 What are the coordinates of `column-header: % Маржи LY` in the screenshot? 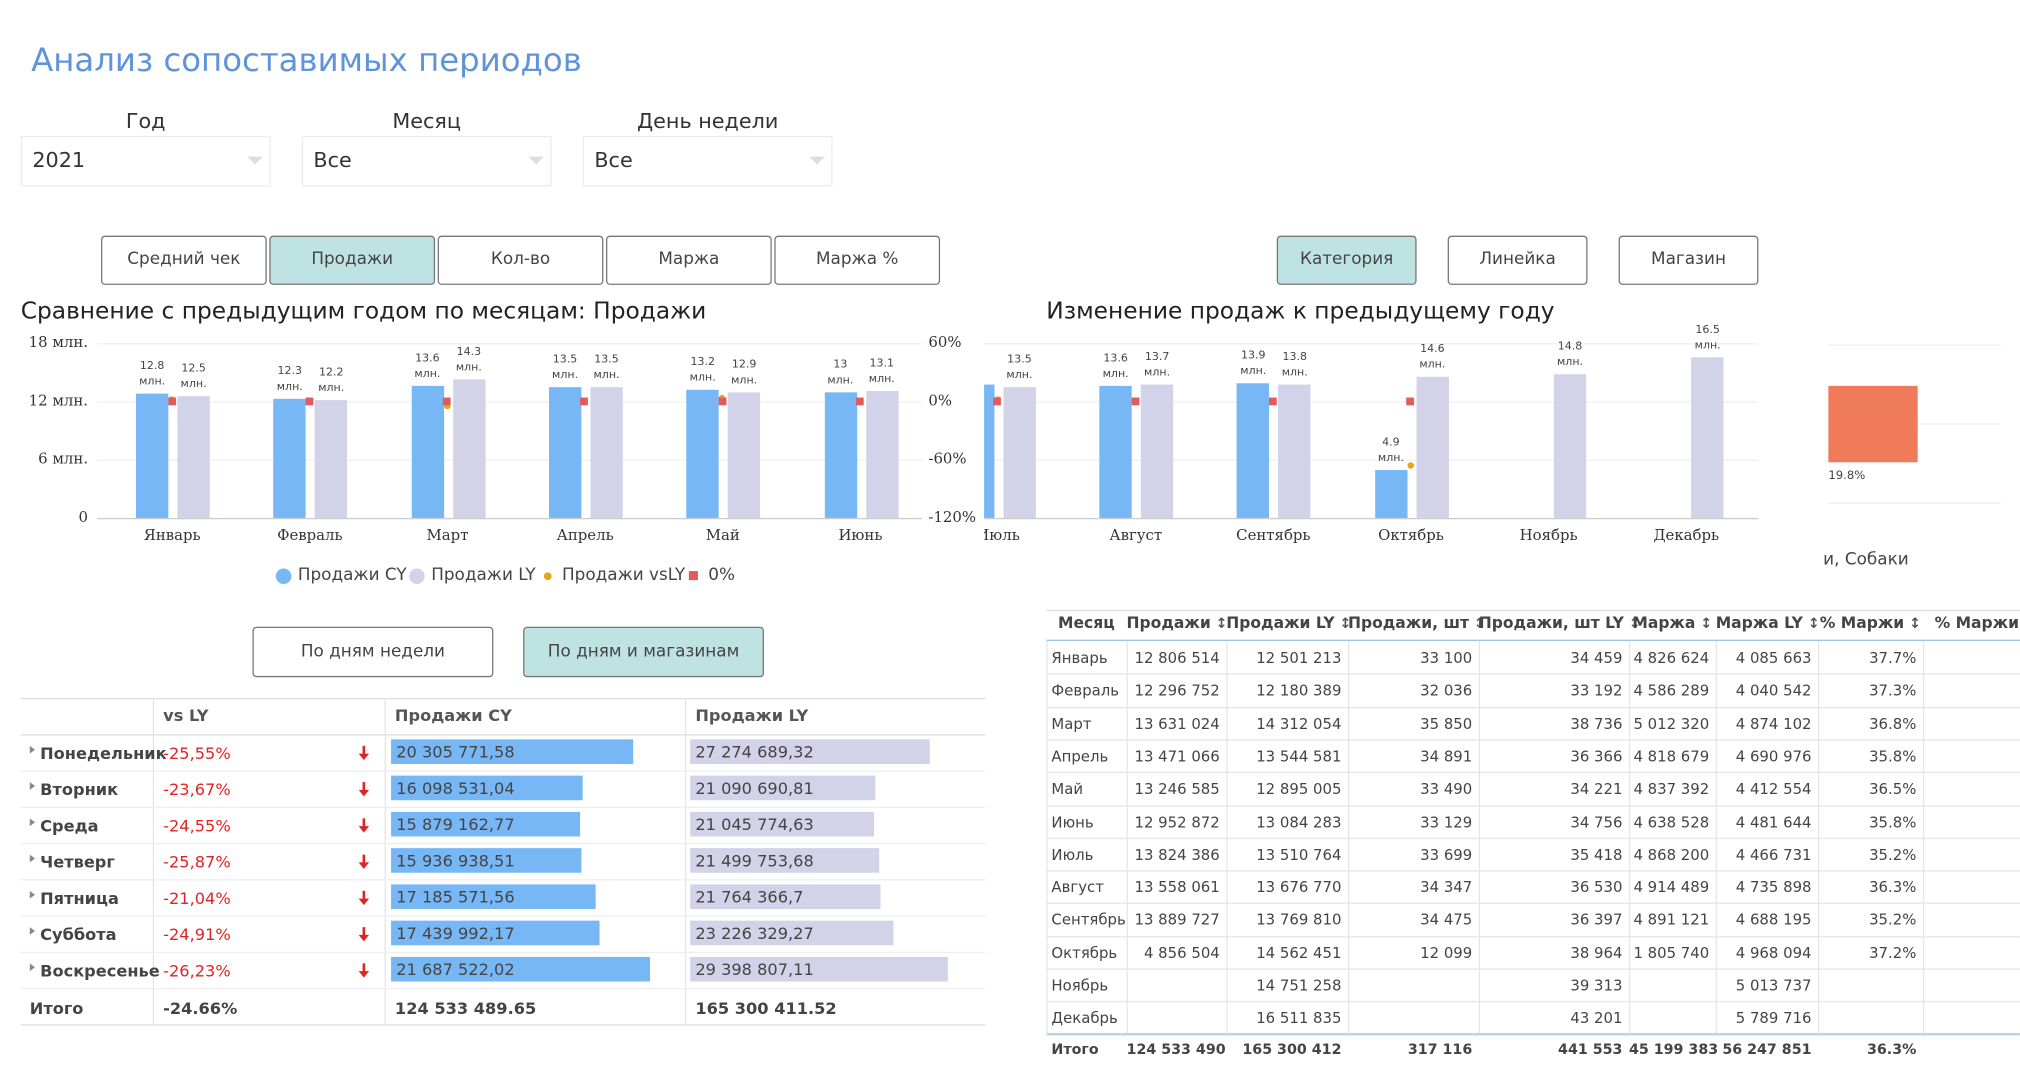 It's located at (1971, 623).